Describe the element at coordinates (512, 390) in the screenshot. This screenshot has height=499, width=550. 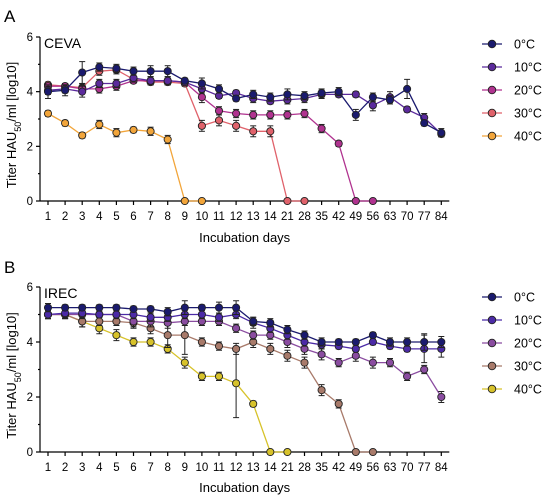
I see `legend-item: 40°C` at that location.